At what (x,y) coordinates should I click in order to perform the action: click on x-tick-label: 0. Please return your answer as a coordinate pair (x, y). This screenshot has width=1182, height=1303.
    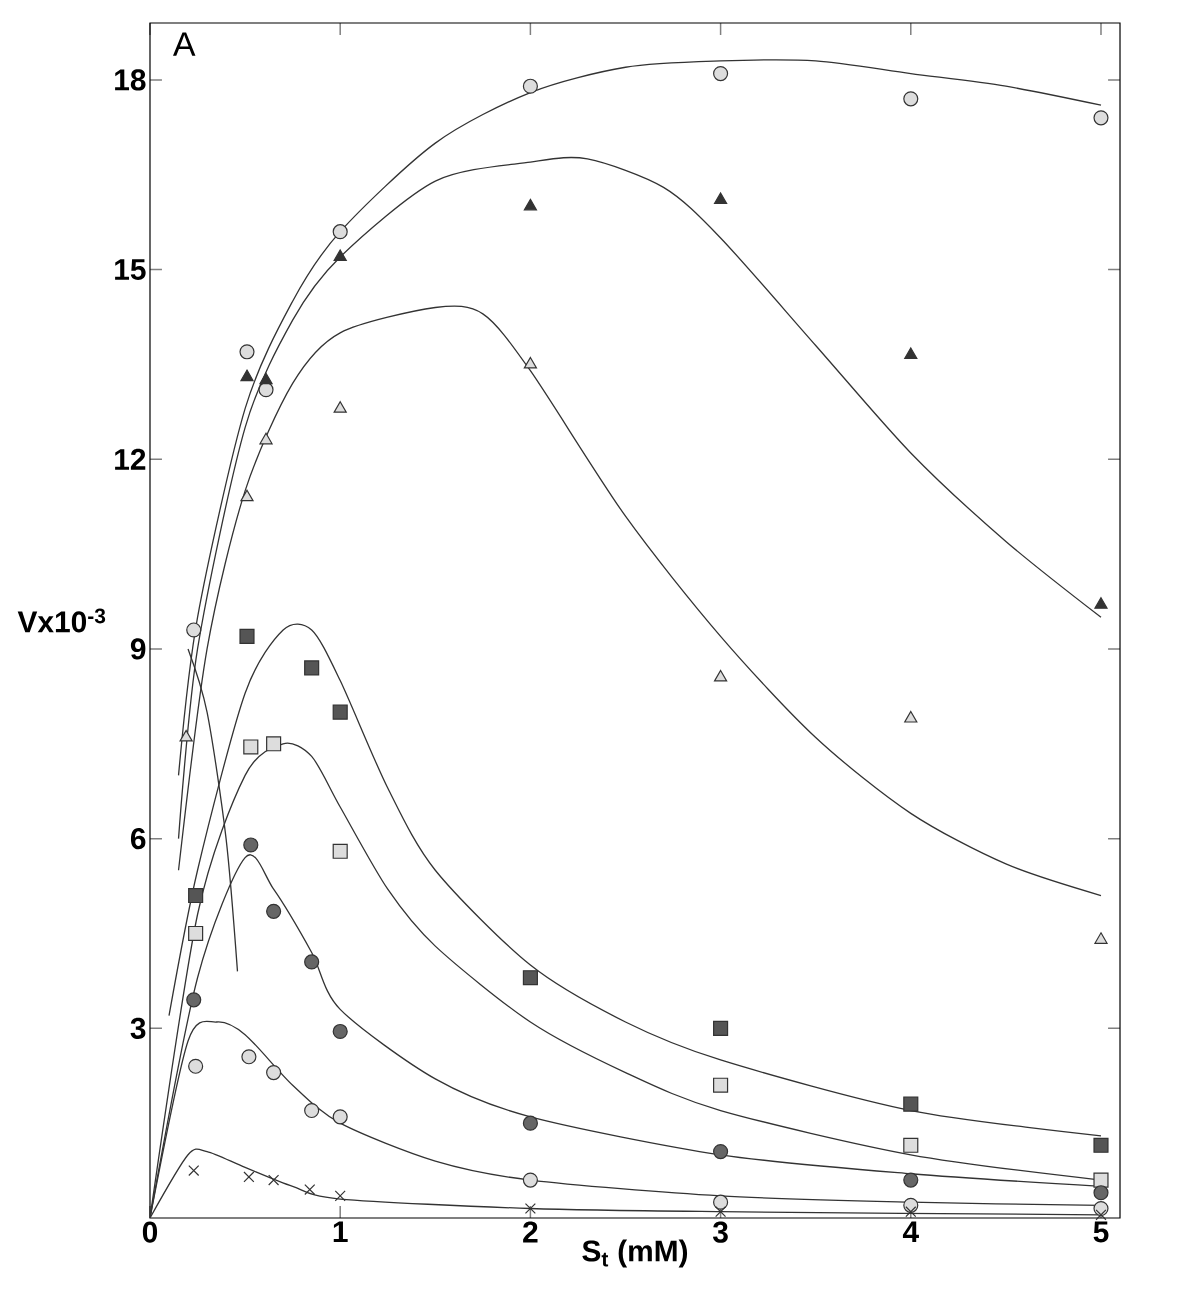
    Looking at the image, I should click on (150, 1232).